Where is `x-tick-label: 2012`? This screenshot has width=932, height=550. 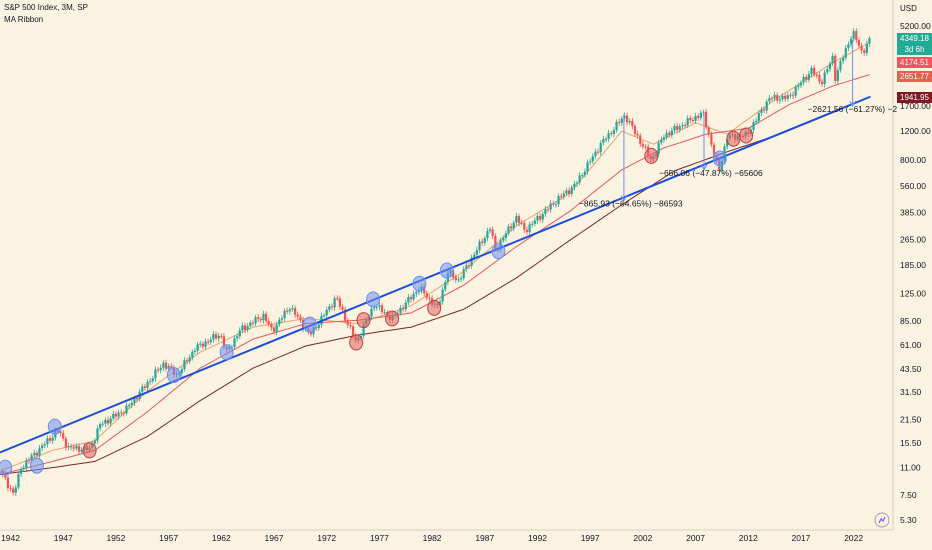 x-tick-label: 2012 is located at coordinates (748, 538).